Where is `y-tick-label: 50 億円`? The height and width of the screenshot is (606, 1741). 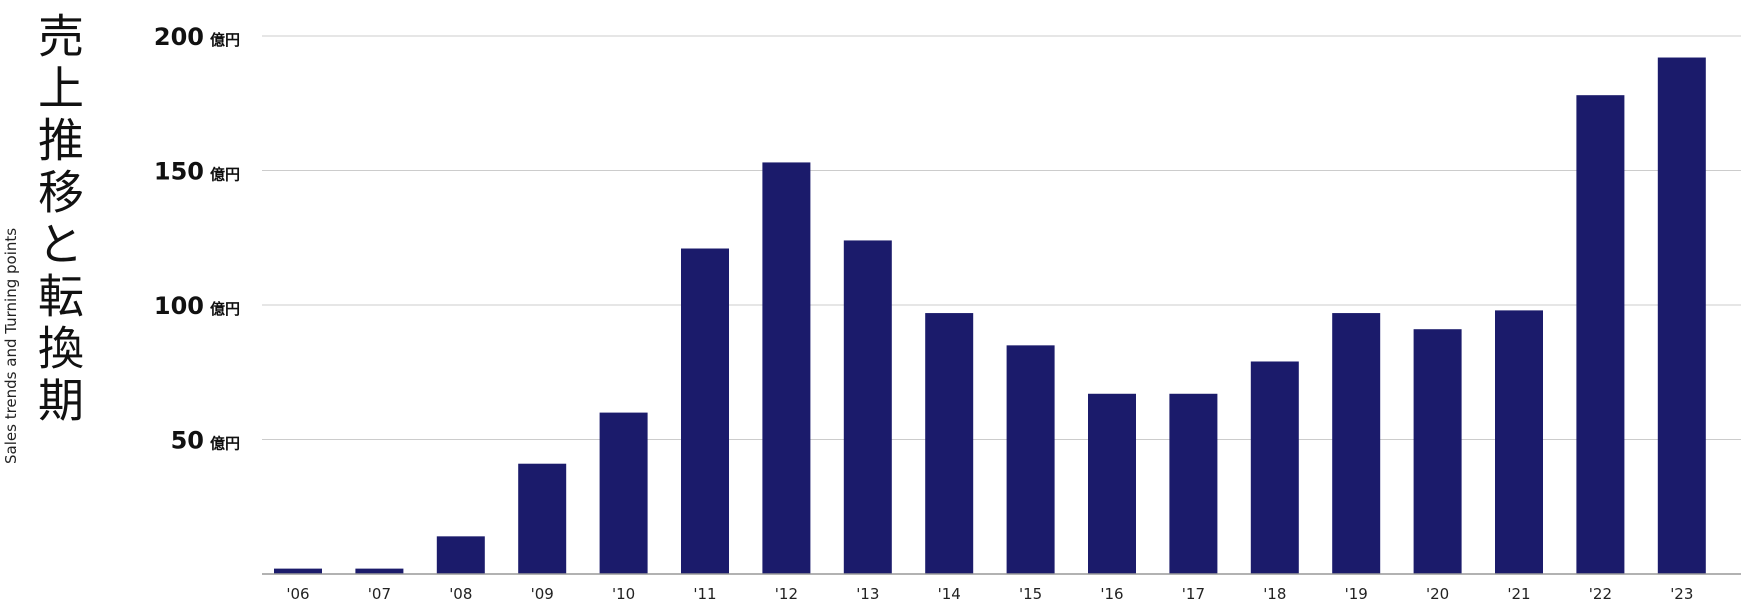
y-tick-label: 50 億円 is located at coordinates (205, 441).